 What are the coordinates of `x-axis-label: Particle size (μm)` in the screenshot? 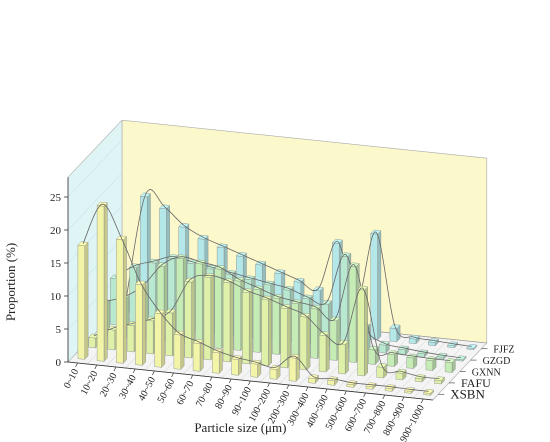 It's located at (240, 427).